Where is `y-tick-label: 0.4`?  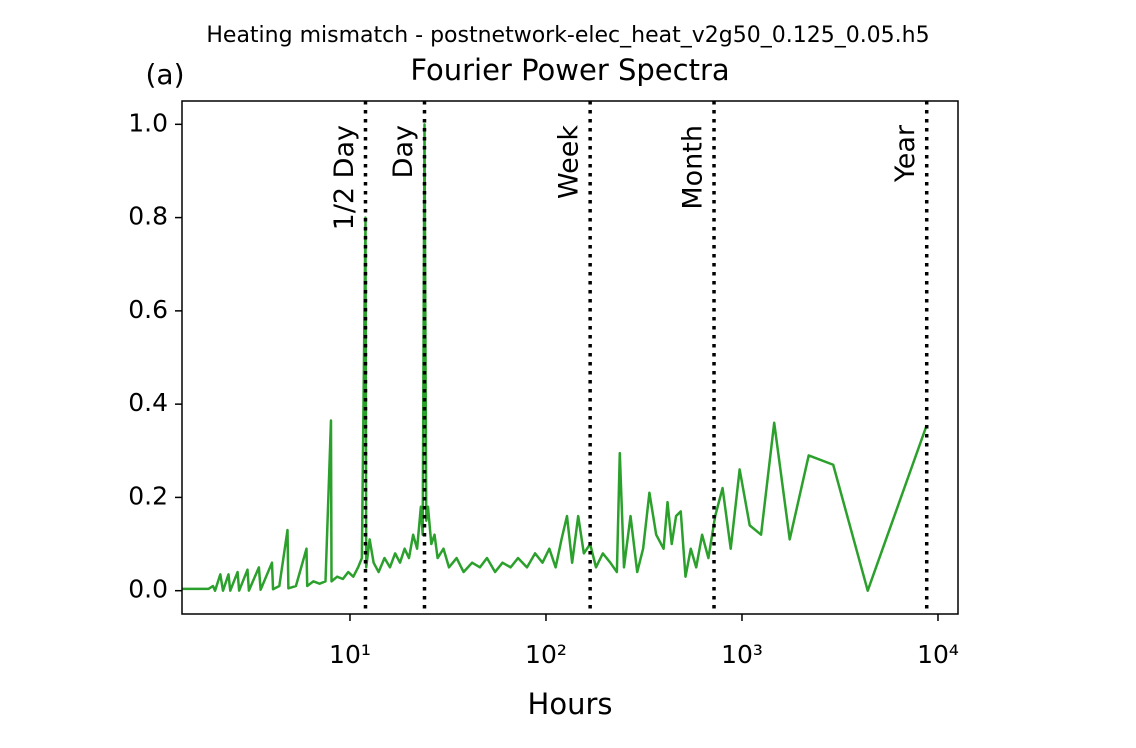 y-tick-label: 0.4 is located at coordinates (148, 402).